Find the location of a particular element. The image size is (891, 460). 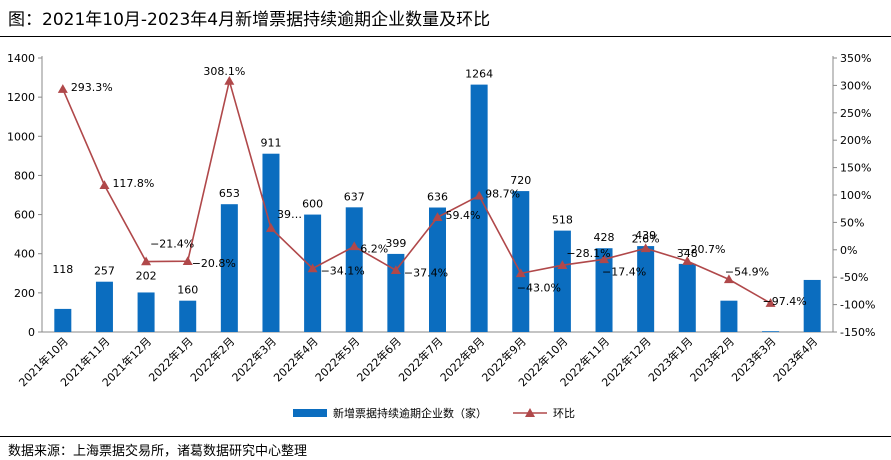

line-value-label: 117.8% is located at coordinates (133, 183).